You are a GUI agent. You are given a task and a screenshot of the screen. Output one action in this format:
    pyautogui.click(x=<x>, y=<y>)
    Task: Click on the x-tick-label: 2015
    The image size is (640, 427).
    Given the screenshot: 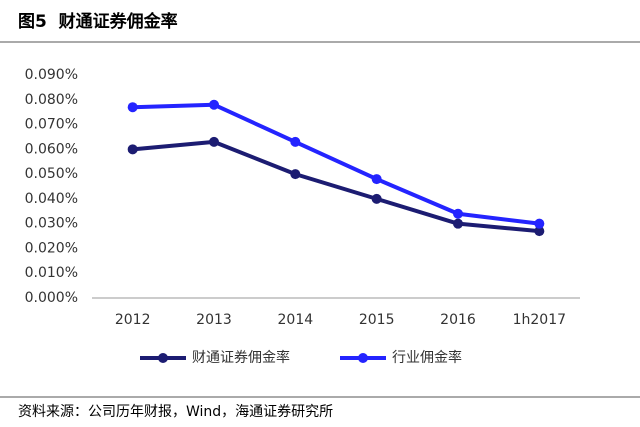 What is the action you would take?
    pyautogui.click(x=377, y=320)
    